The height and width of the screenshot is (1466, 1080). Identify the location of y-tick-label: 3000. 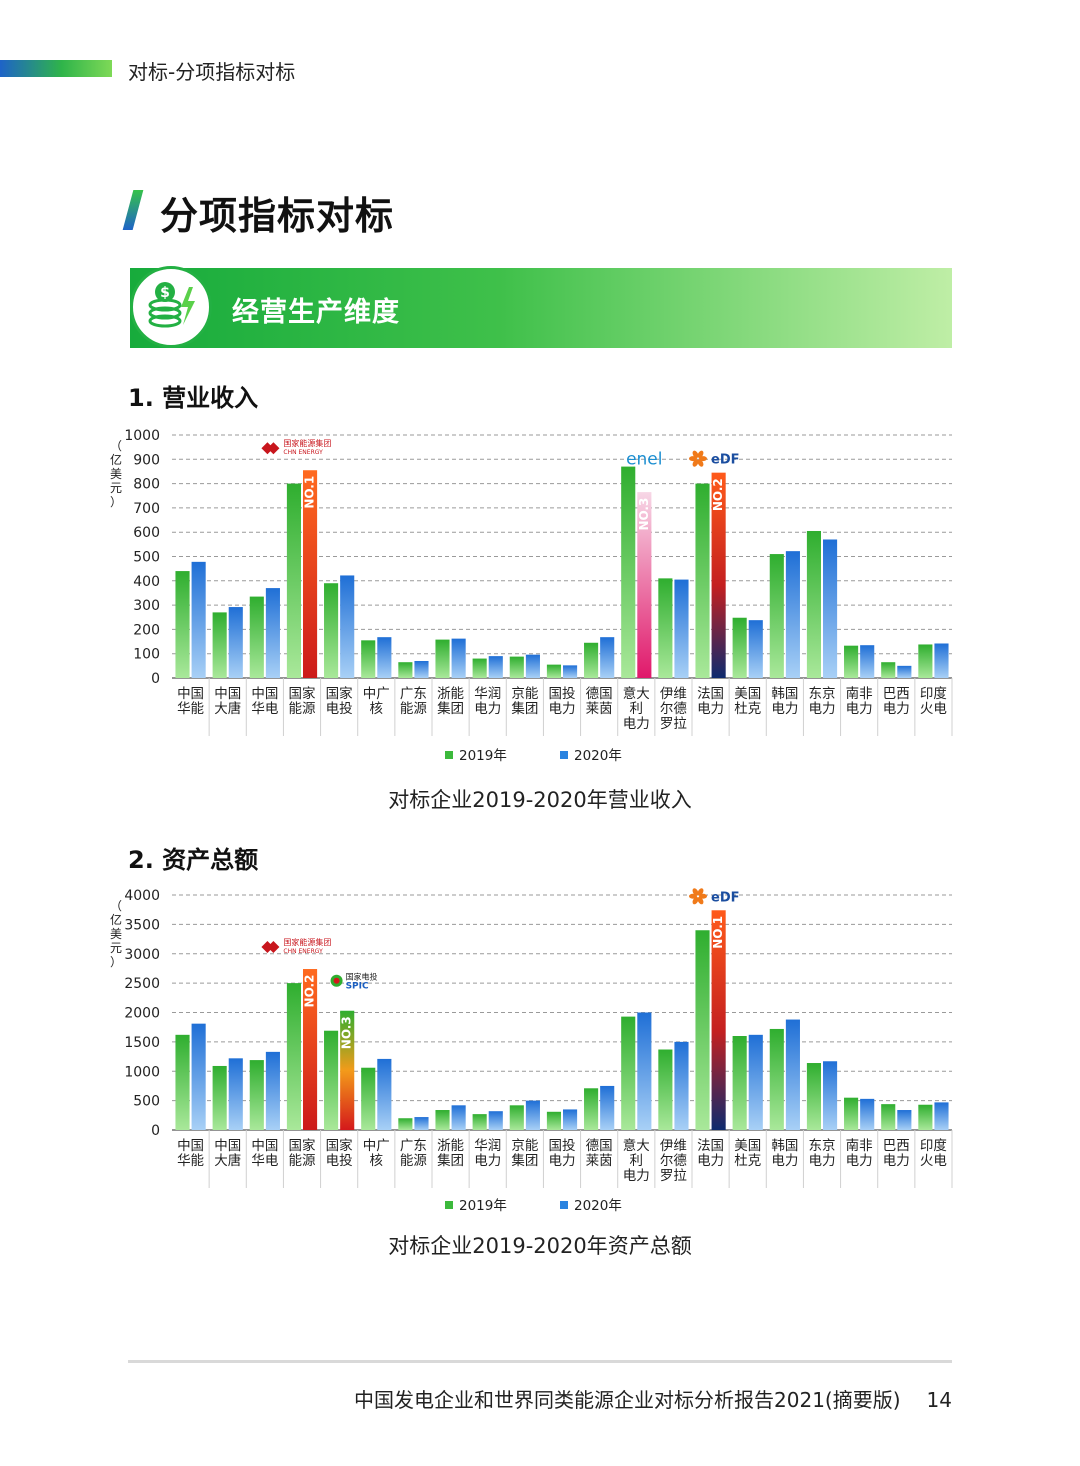
(142, 955).